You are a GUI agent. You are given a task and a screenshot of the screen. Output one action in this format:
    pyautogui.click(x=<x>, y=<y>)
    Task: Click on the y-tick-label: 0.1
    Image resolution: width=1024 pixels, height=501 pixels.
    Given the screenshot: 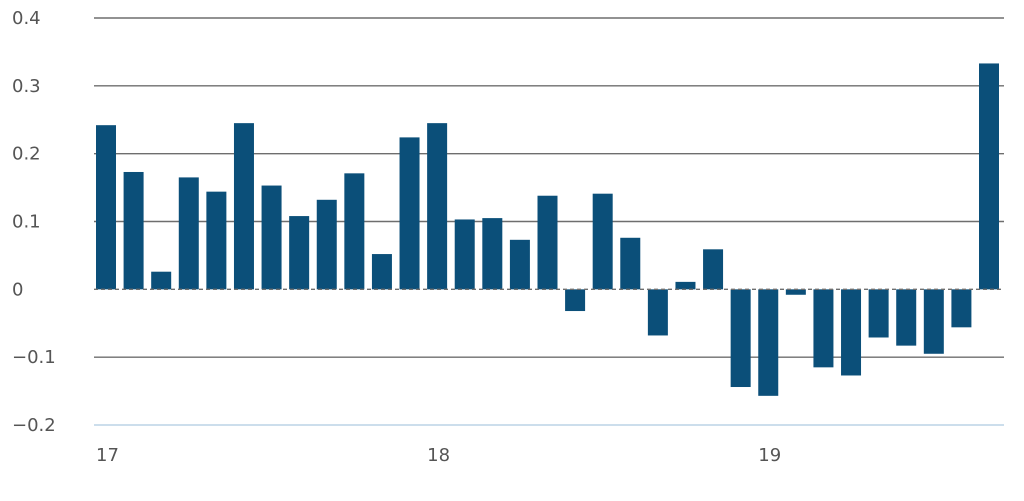 What is the action you would take?
    pyautogui.click(x=26, y=222)
    